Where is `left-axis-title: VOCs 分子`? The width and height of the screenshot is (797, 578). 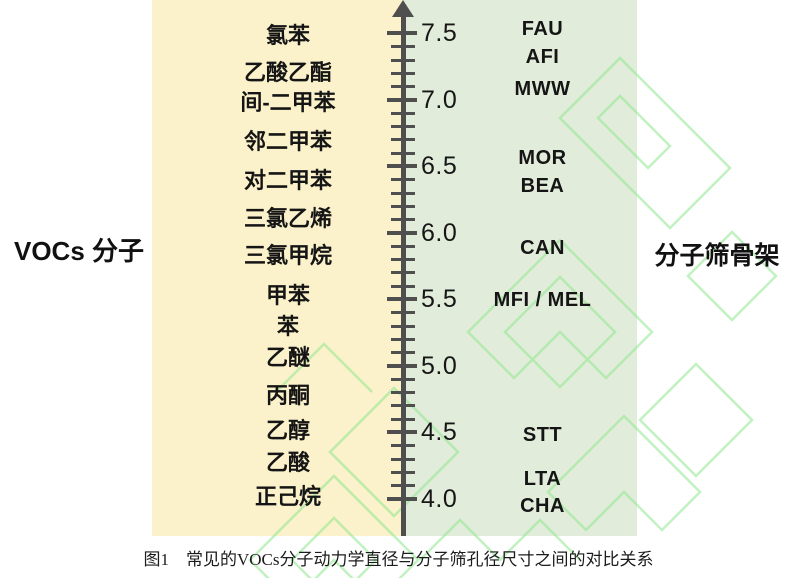 left-axis-title: VOCs 分子 is located at coordinates (79, 251).